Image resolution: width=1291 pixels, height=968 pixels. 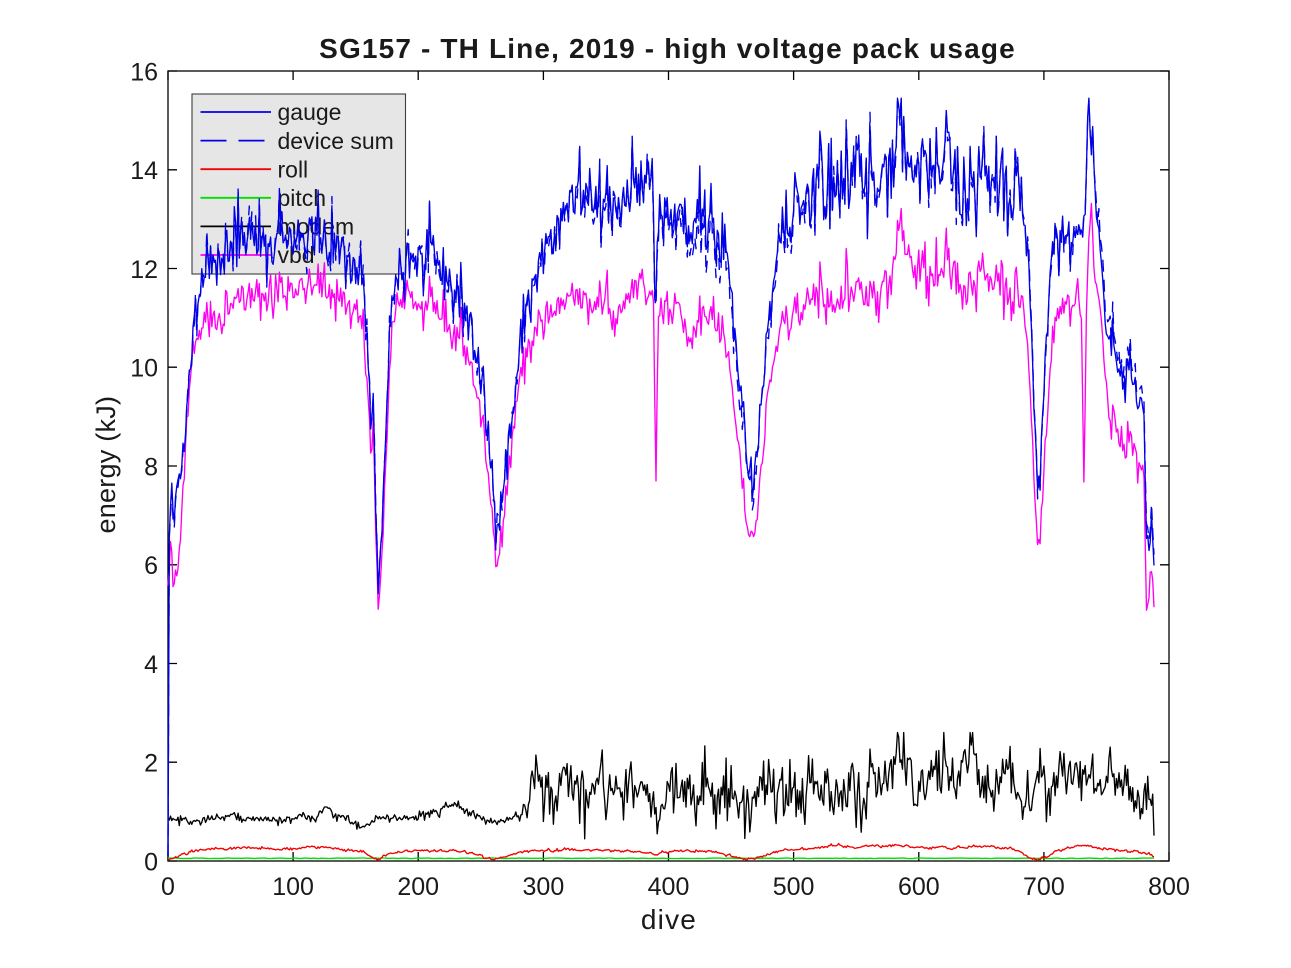 What do you see at coordinates (669, 919) in the screenshot?
I see `svg-text: dive` at bounding box center [669, 919].